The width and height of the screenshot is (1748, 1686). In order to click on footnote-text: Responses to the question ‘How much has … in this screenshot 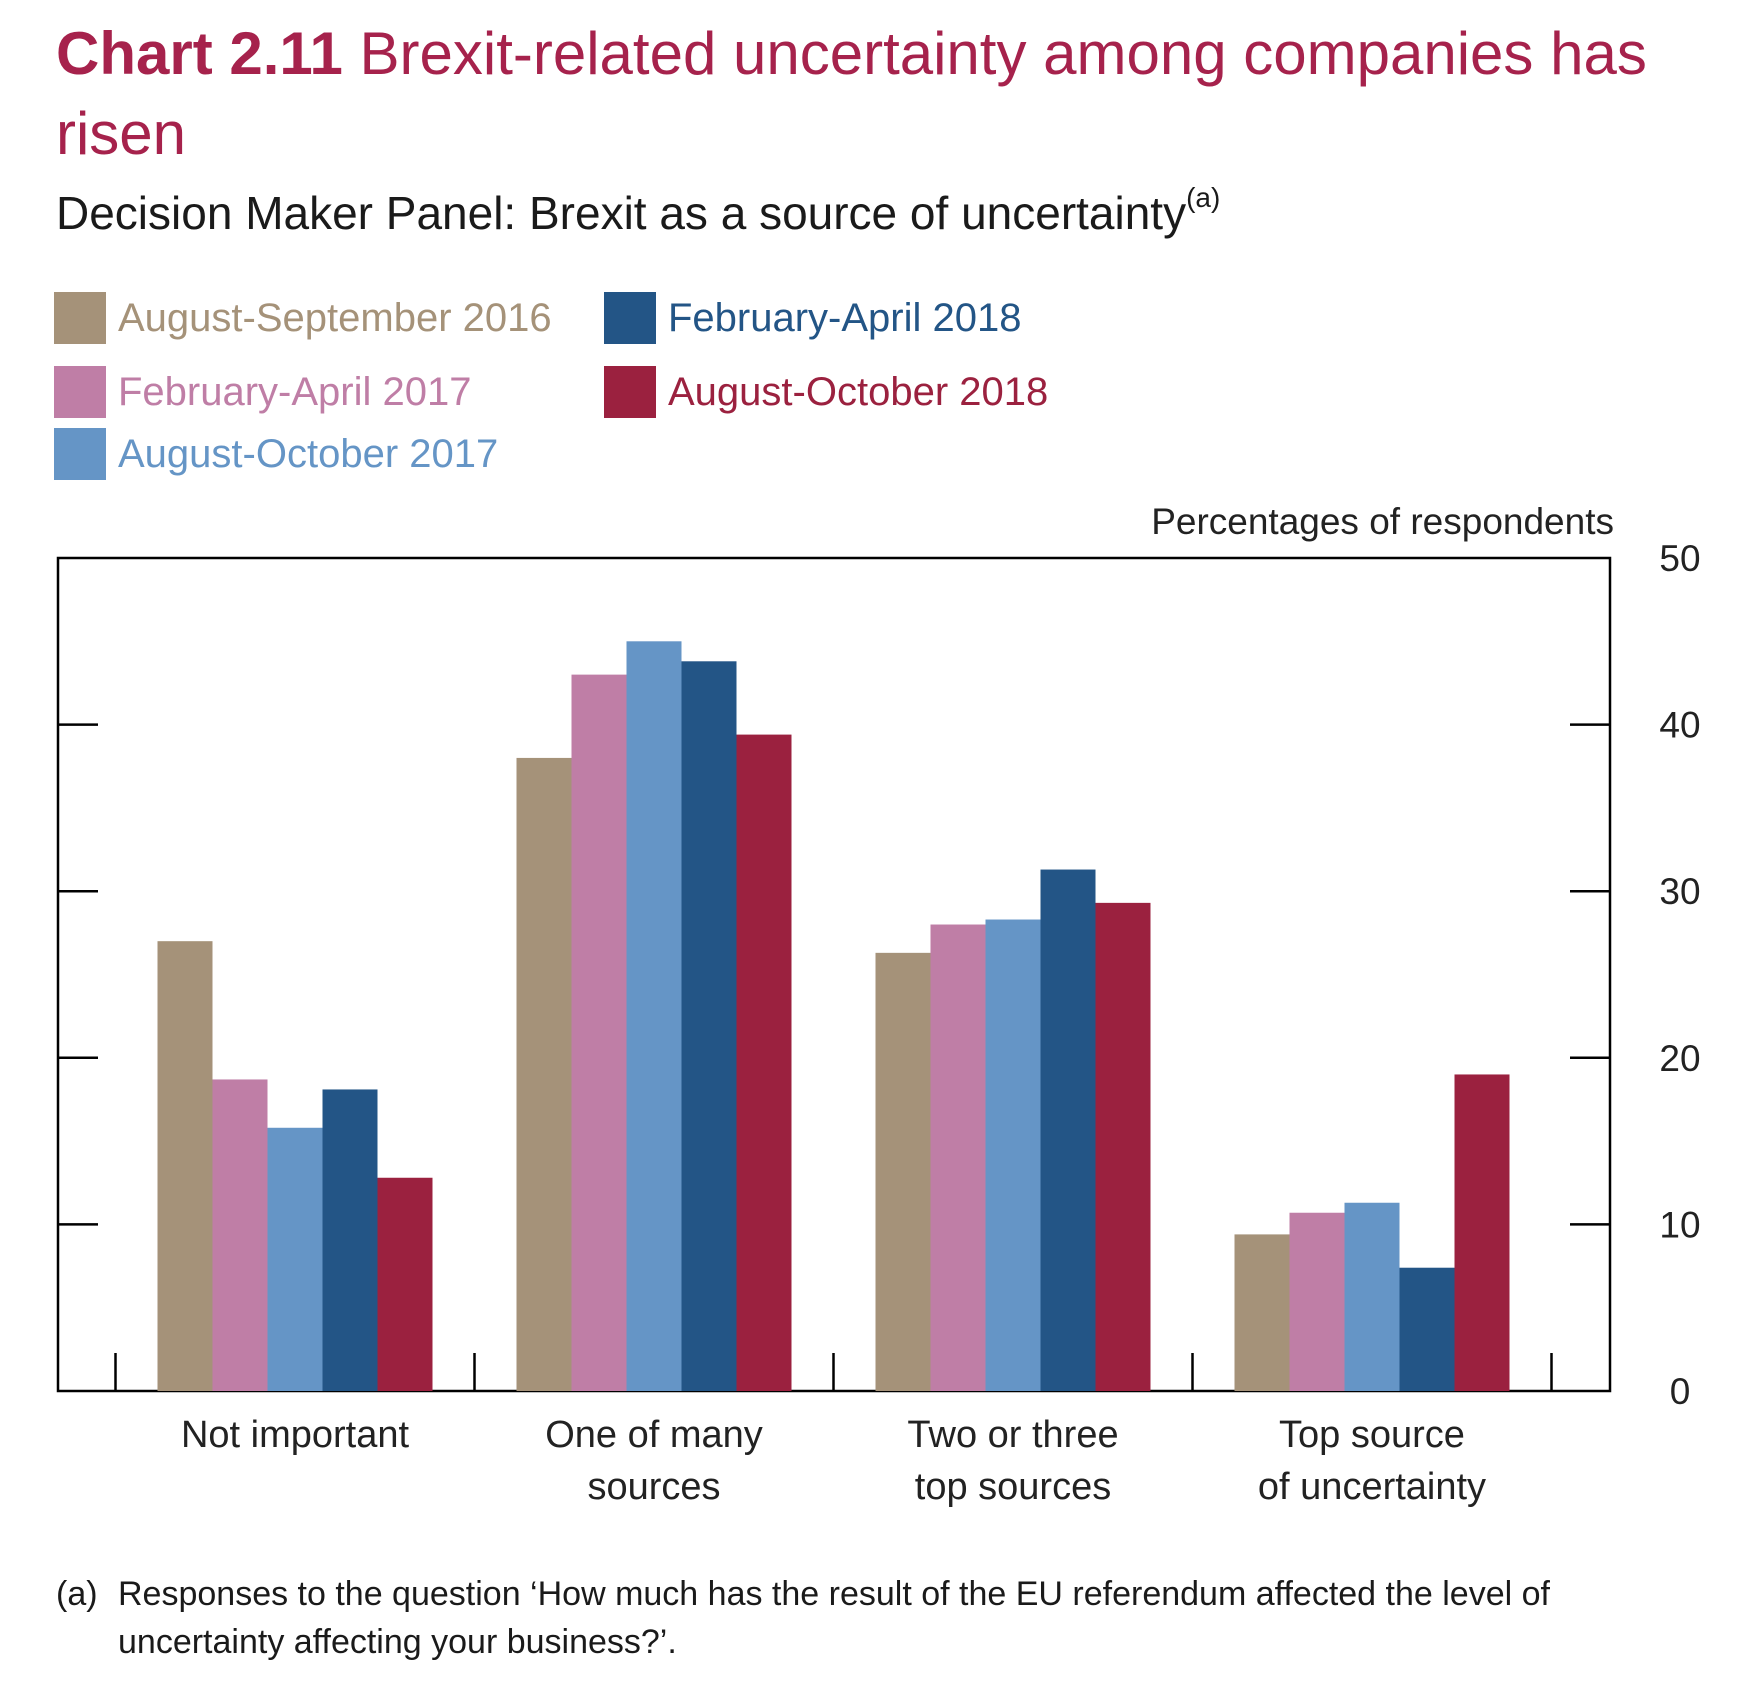, I will do `click(834, 1618)`.